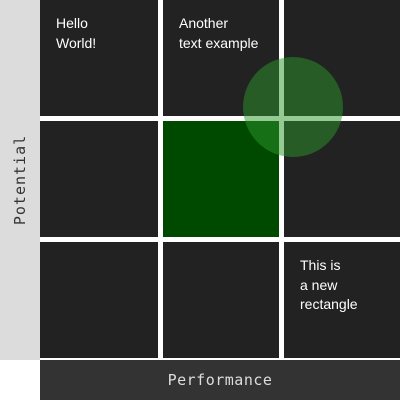 The height and width of the screenshot is (400, 400). What do you see at coordinates (329, 284) in the screenshot?
I see `cell-9-text: This is a new rectangle` at bounding box center [329, 284].